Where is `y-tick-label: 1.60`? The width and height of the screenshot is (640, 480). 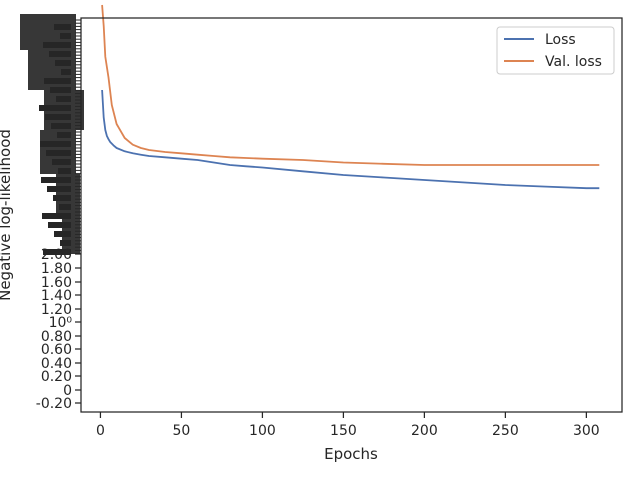
y-tick-label: 1.60 is located at coordinates (56, 283).